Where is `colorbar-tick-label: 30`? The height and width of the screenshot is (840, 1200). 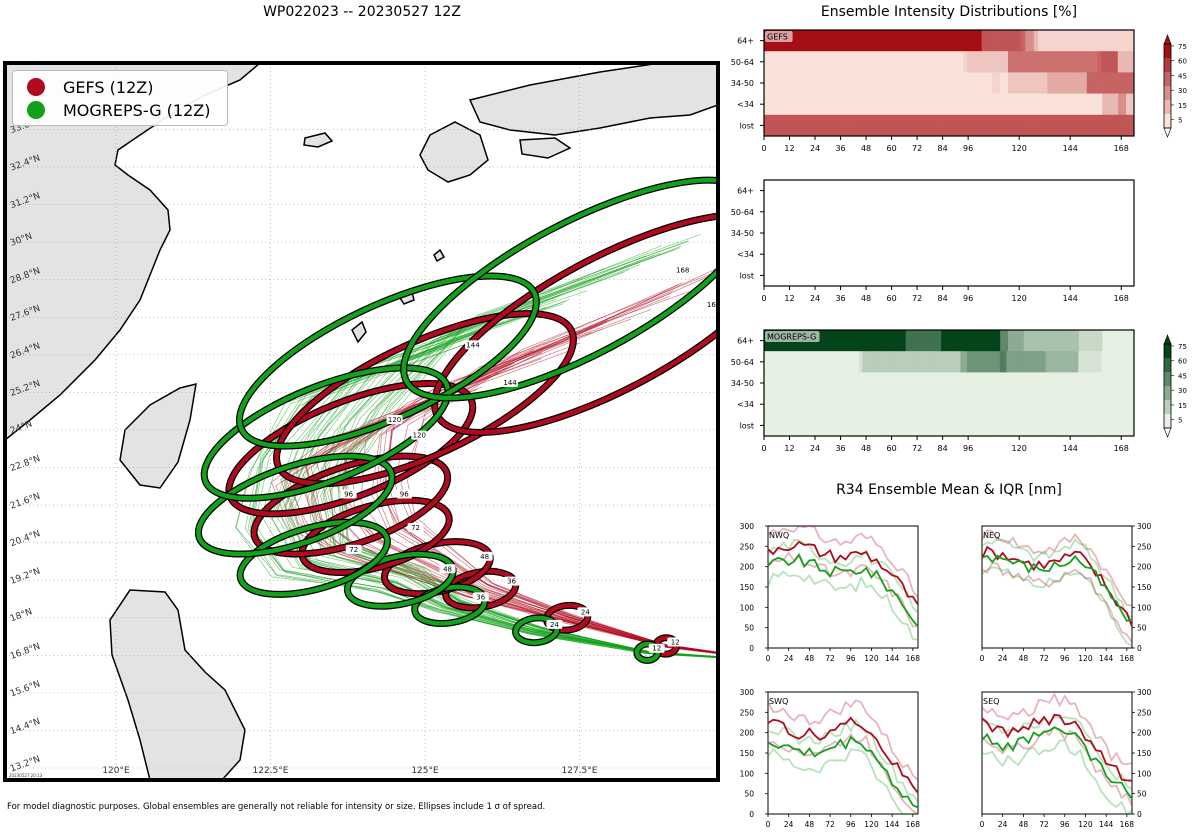 colorbar-tick-label: 30 is located at coordinates (1182, 391).